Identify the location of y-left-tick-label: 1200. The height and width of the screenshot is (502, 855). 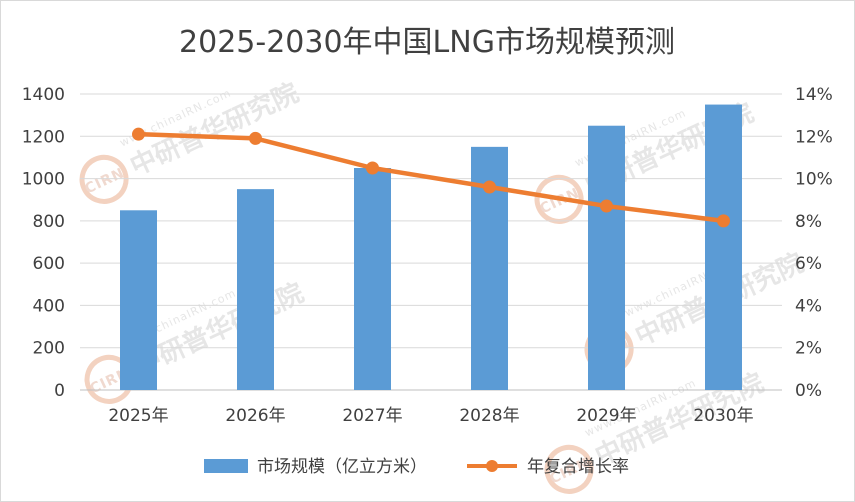
(43, 137).